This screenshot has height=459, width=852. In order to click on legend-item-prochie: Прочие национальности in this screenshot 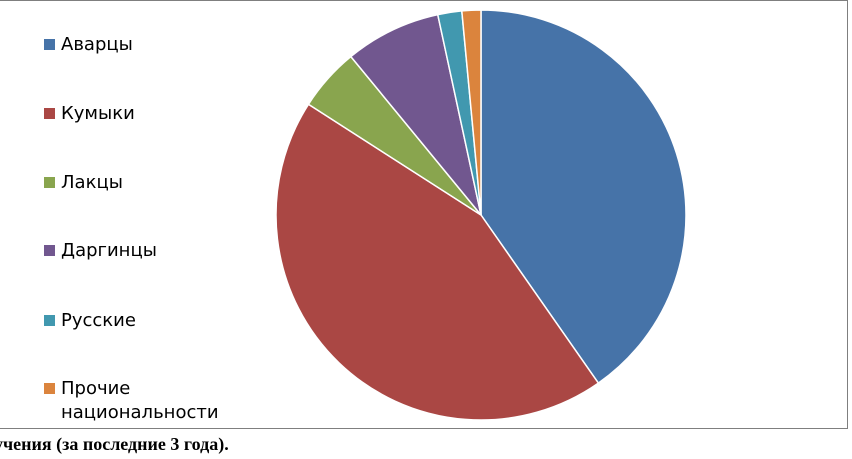, I will do `click(152, 401)`.